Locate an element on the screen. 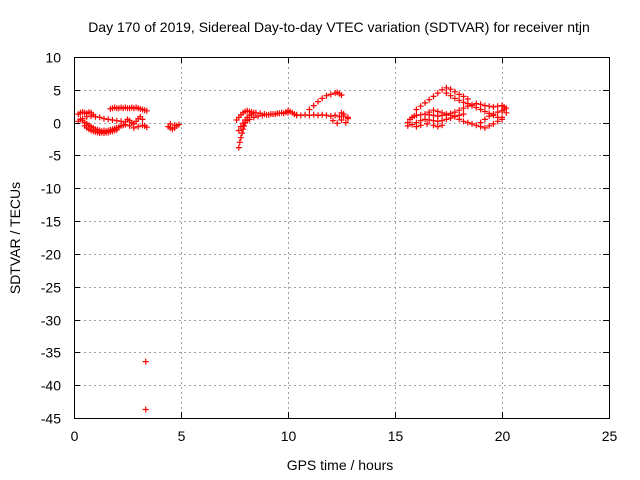  x-tick-label: 15 is located at coordinates (396, 436).